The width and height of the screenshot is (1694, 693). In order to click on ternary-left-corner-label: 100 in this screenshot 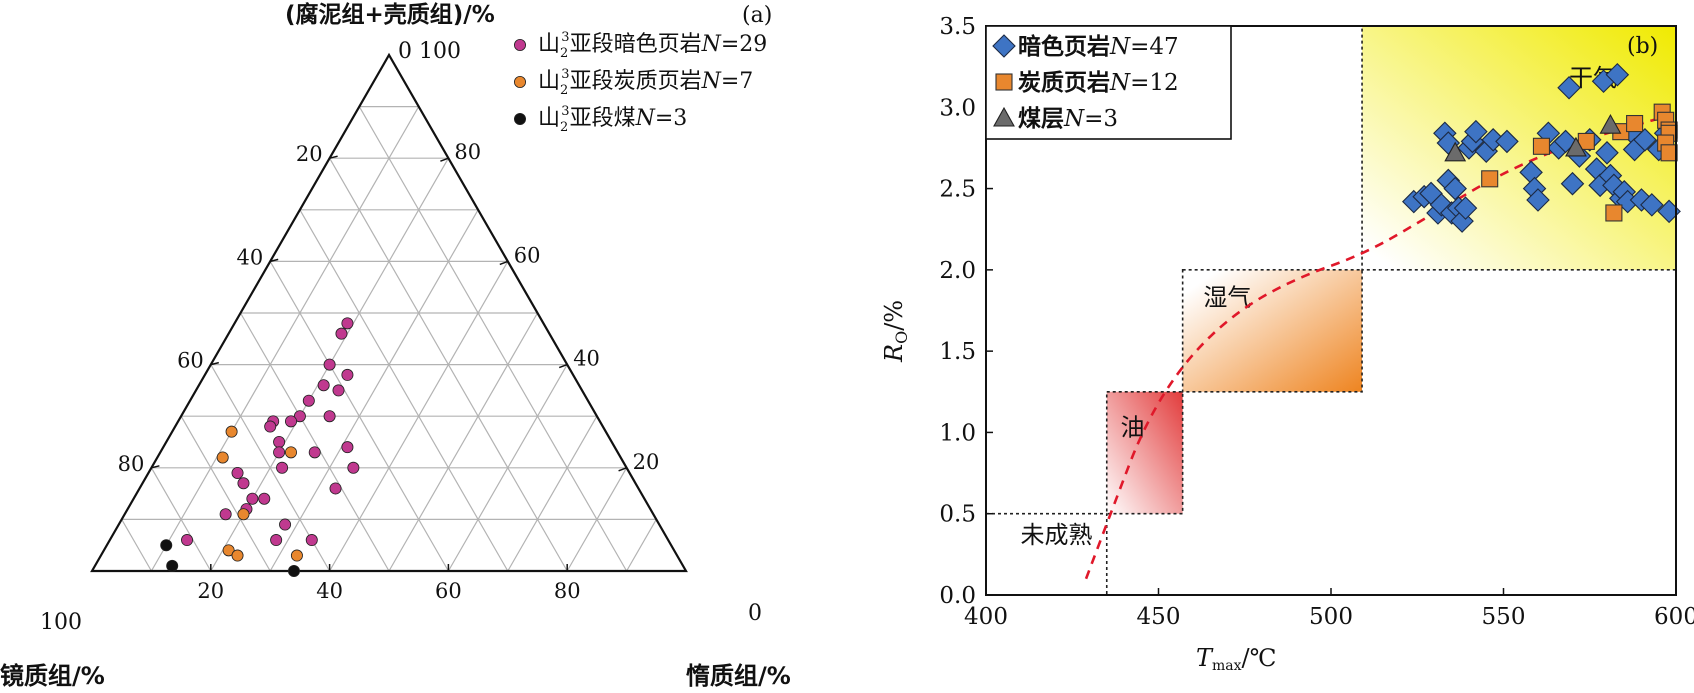, I will do `click(61, 622)`.